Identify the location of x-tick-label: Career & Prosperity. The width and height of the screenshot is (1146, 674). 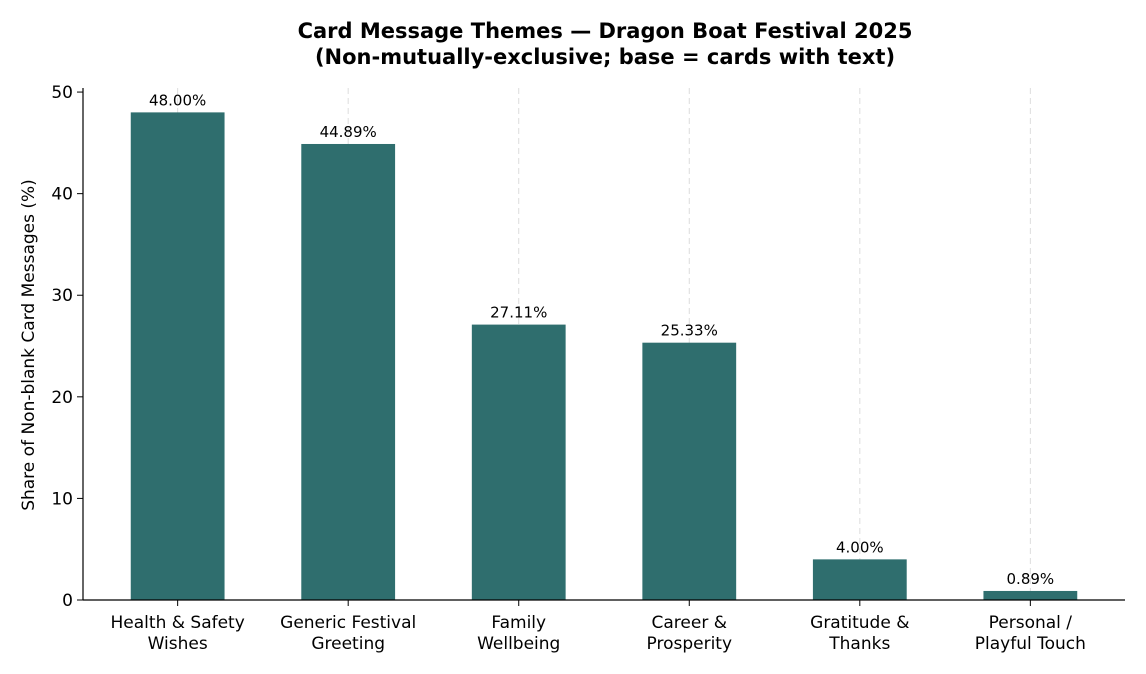
(690, 633).